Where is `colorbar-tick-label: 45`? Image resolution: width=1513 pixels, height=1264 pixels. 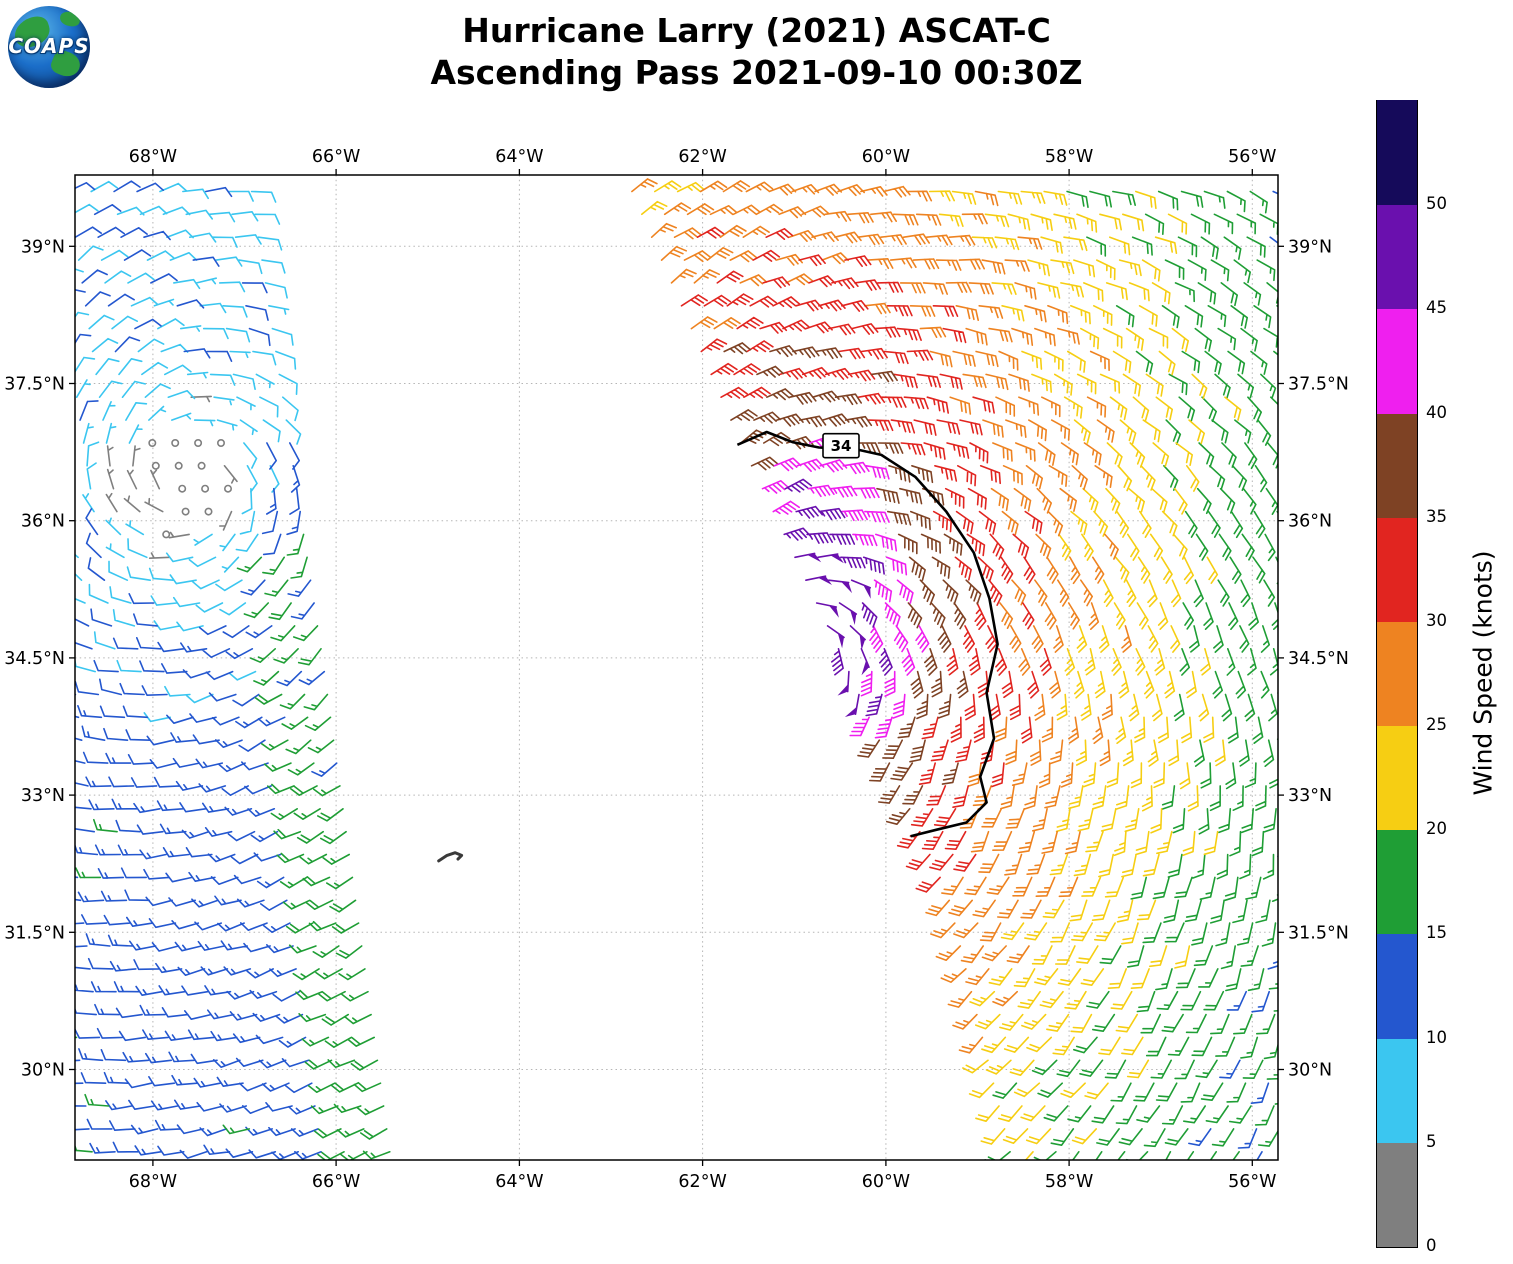
colorbar-tick-label: 45 is located at coordinates (1436, 308).